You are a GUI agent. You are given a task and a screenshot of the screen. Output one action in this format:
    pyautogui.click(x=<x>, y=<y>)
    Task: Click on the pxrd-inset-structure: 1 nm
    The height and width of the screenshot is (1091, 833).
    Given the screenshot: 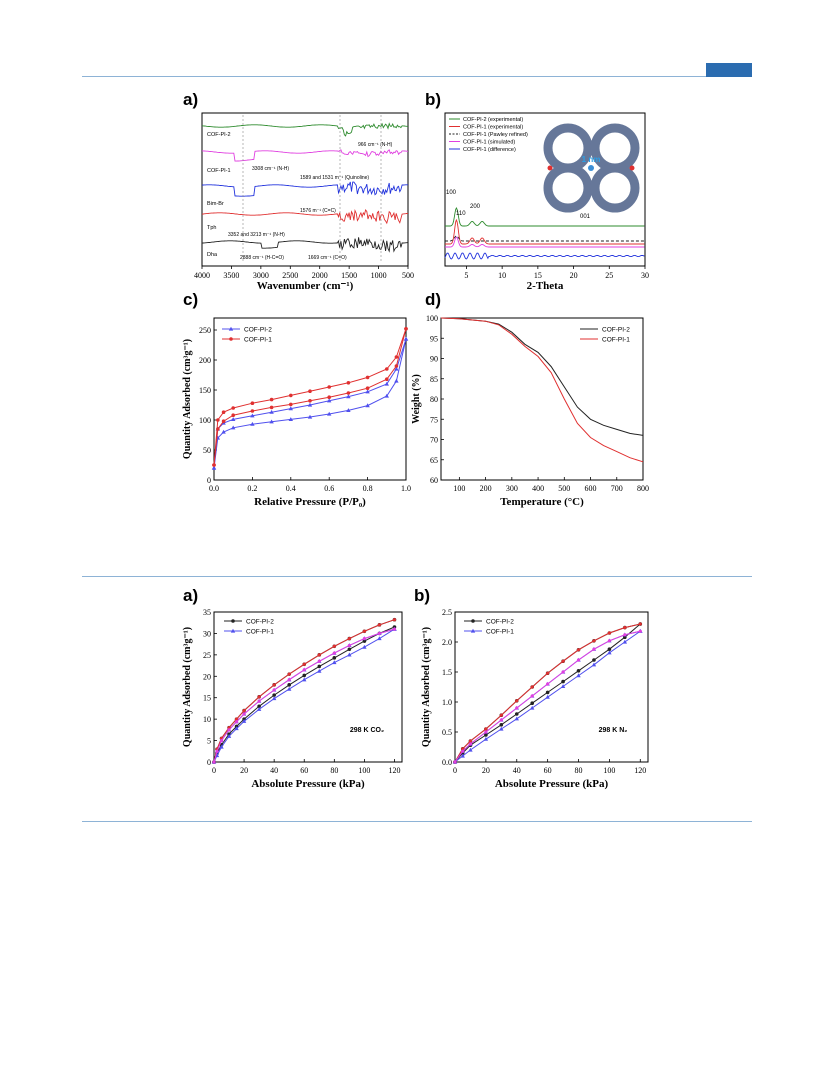 What is the action you would take?
    pyautogui.click(x=591, y=168)
    